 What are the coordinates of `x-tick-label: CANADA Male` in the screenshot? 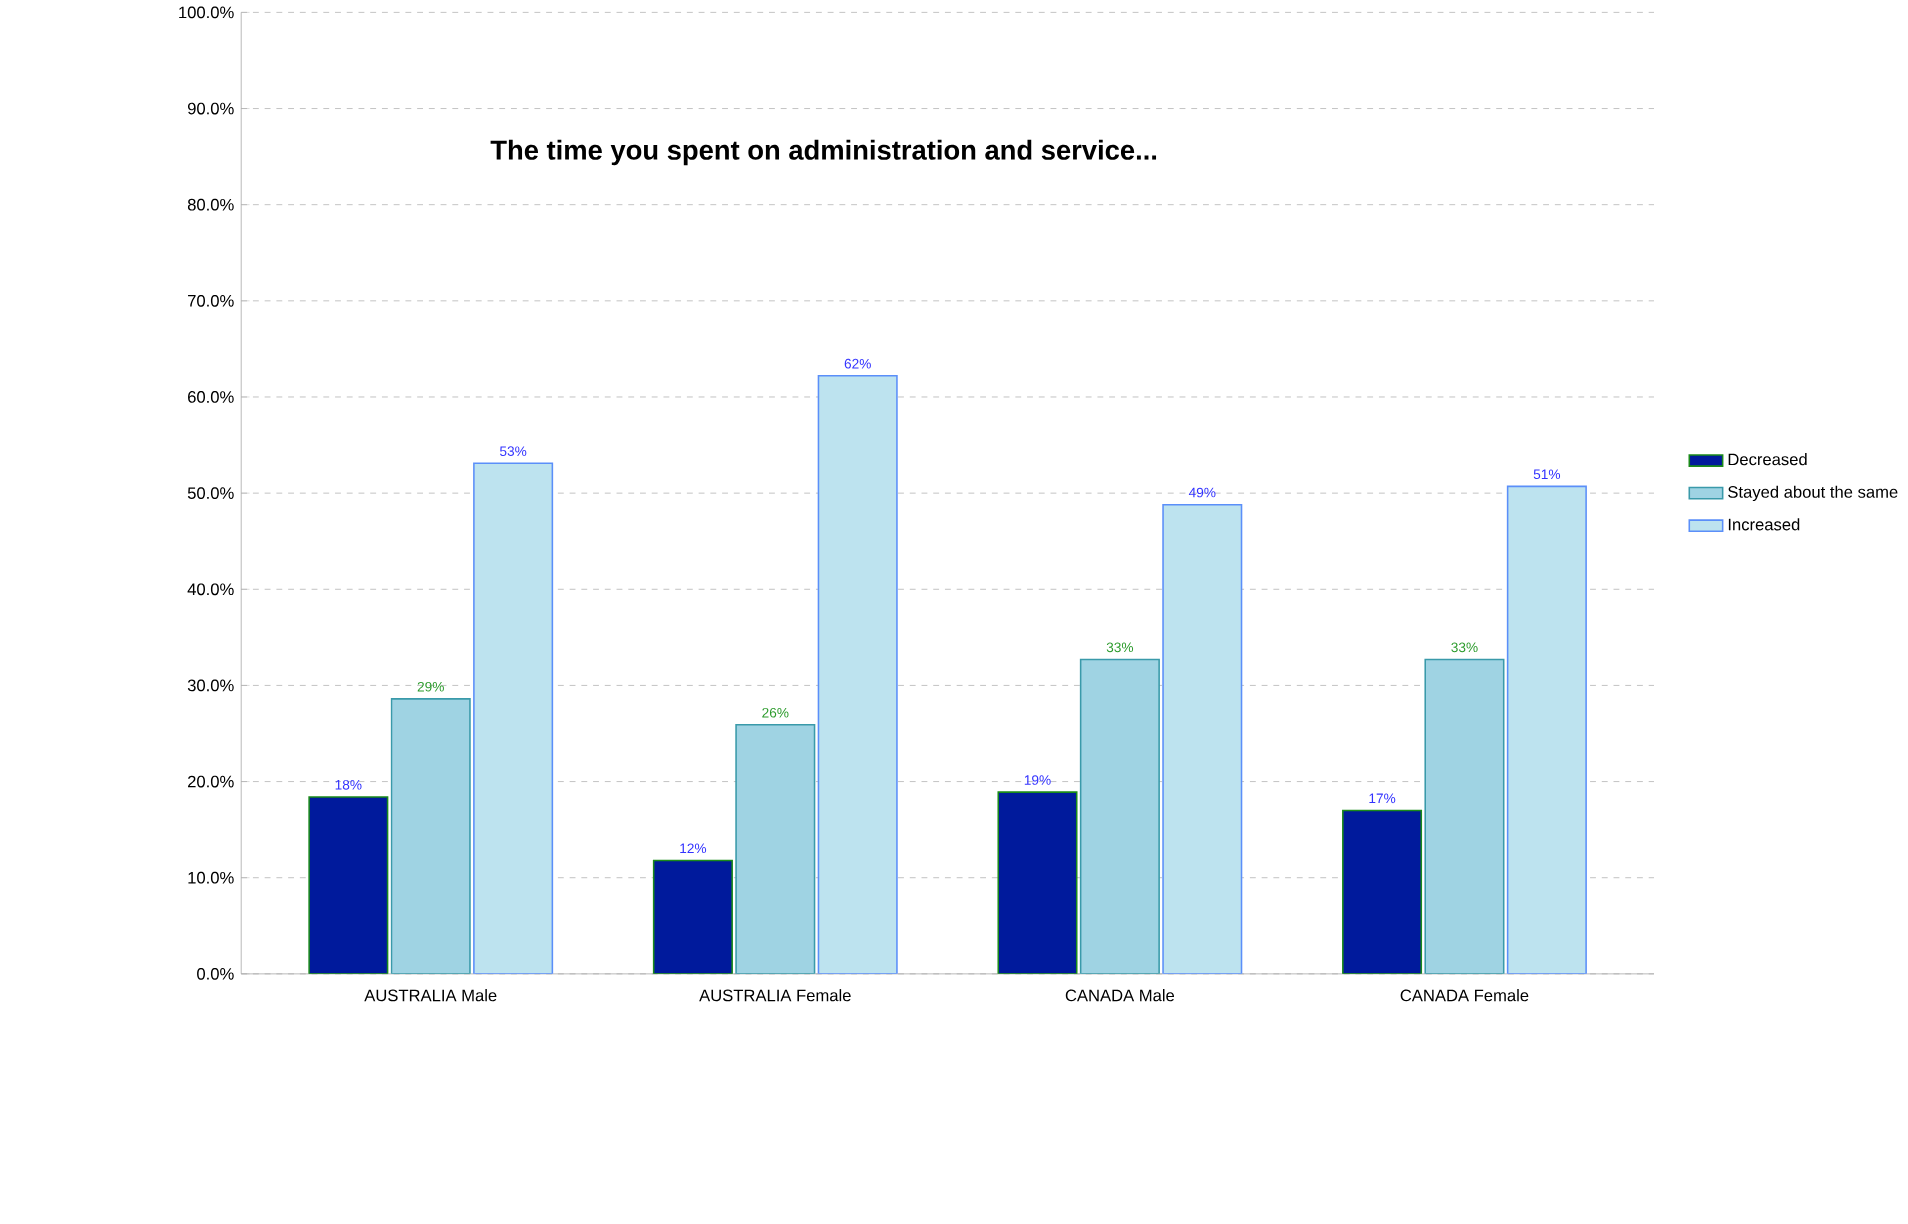 It's located at (1120, 995).